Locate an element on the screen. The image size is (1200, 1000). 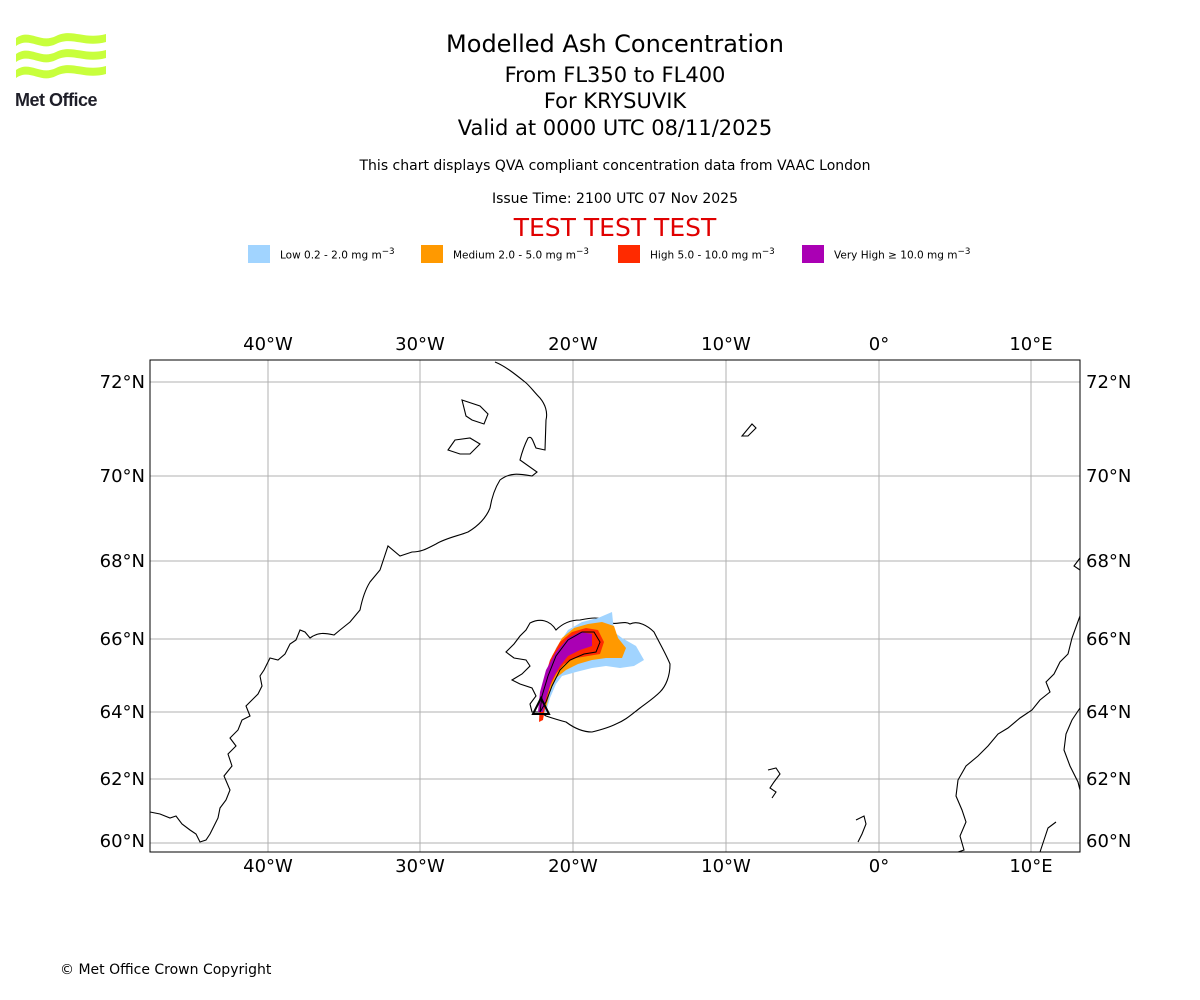
faroe-islands is located at coordinates (774, 783).